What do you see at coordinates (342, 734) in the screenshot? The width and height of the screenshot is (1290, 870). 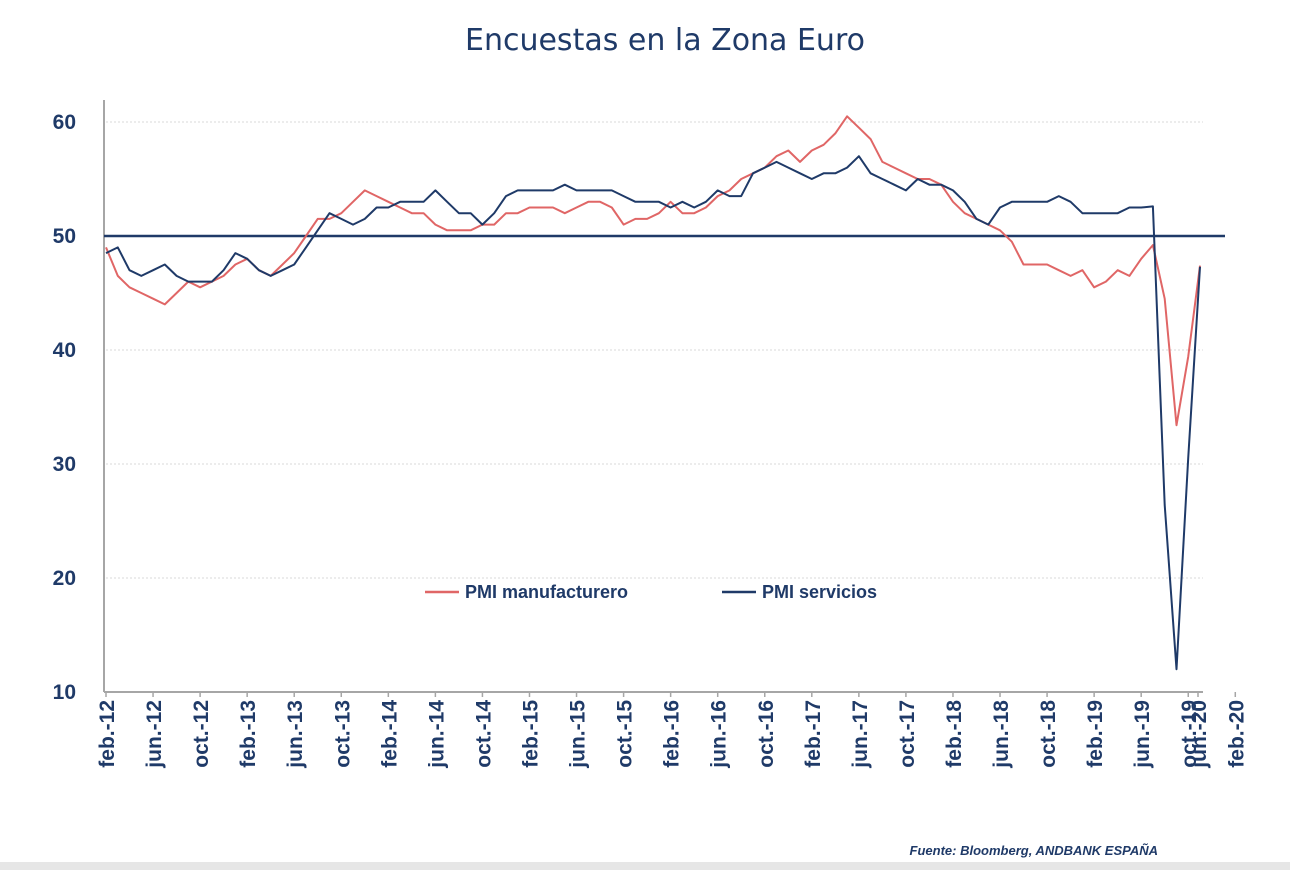 I see `x-tick-label: oct.-13` at bounding box center [342, 734].